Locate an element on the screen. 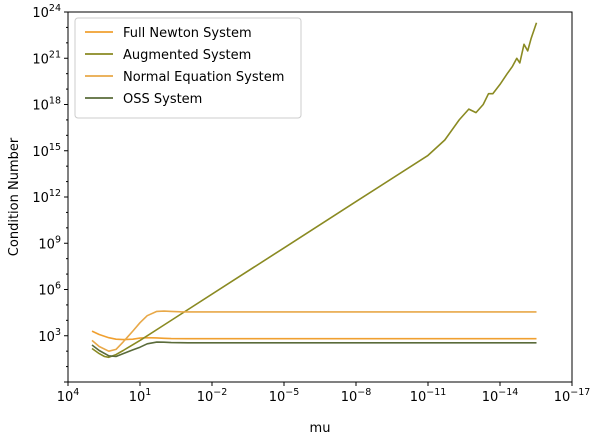  y-tick-label: 10⁹ is located at coordinates (49, 243).